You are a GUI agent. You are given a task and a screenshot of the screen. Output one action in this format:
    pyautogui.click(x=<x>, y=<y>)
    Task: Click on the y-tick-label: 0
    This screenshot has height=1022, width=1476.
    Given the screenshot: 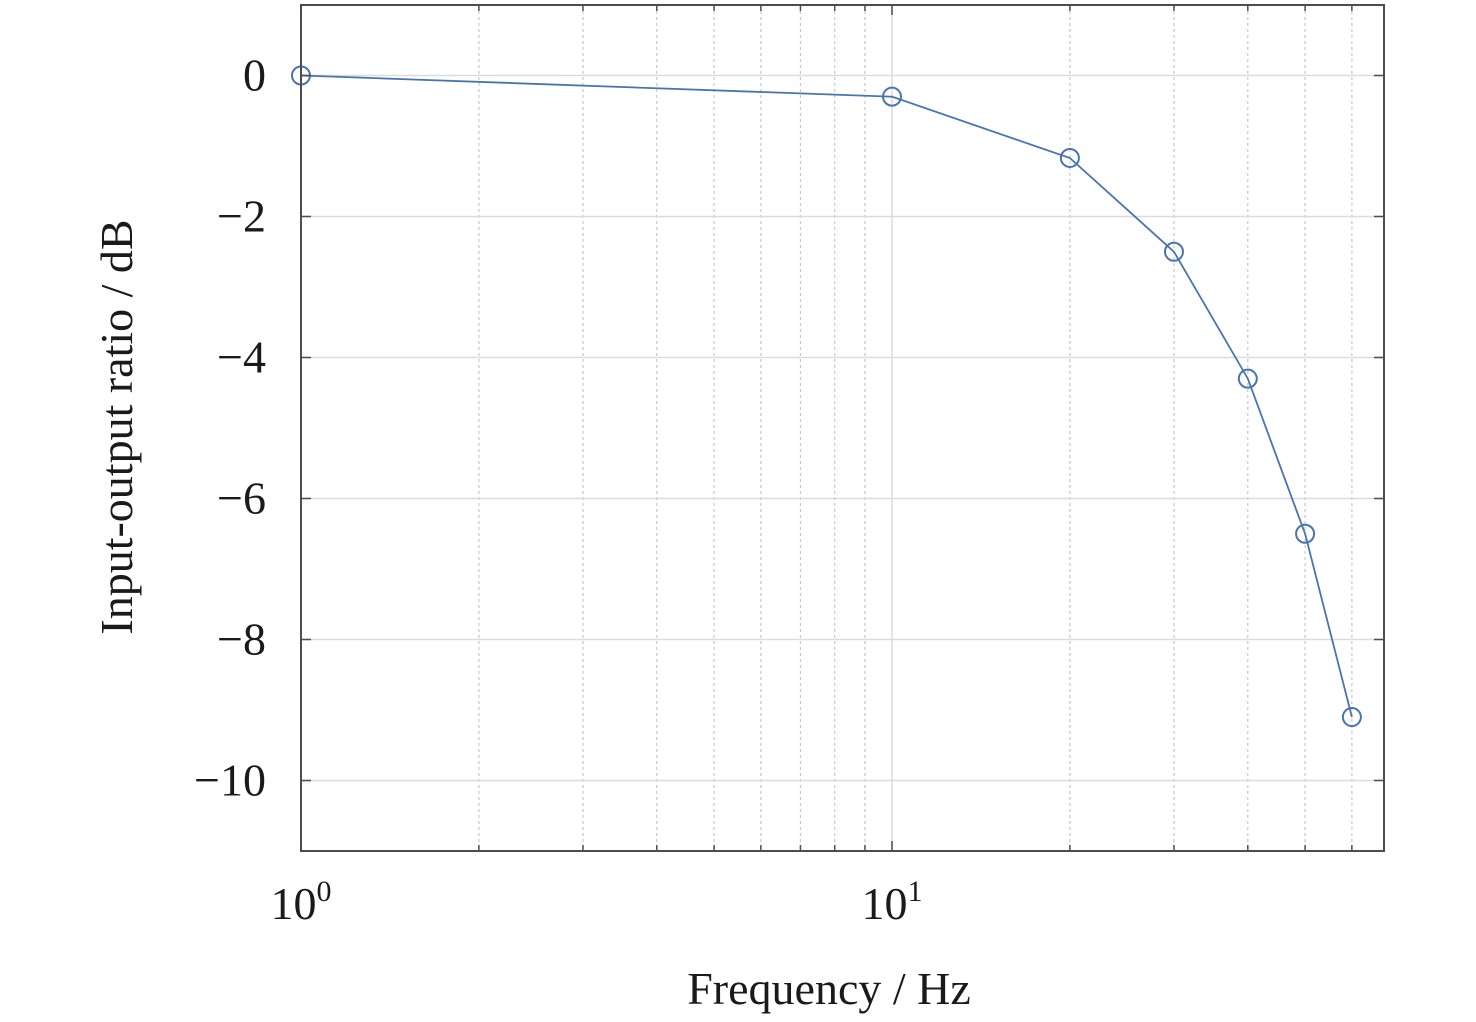 What is the action you would take?
    pyautogui.click(x=254, y=75)
    